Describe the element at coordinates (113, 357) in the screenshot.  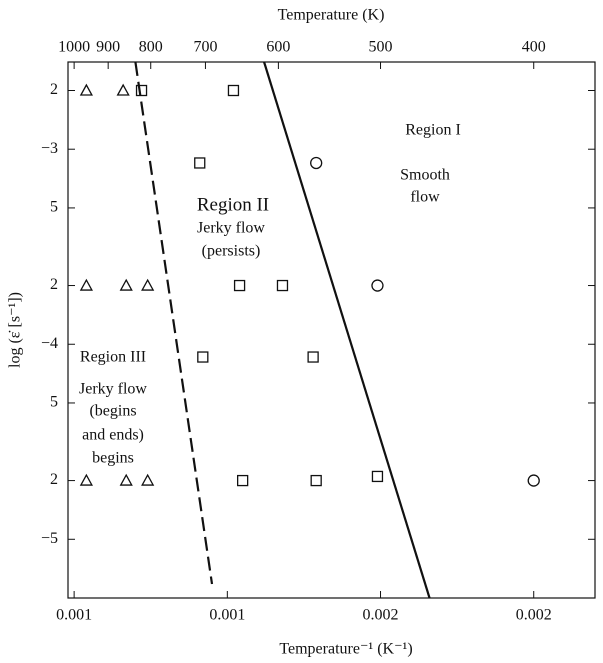
I see `annotation: Region III` at that location.